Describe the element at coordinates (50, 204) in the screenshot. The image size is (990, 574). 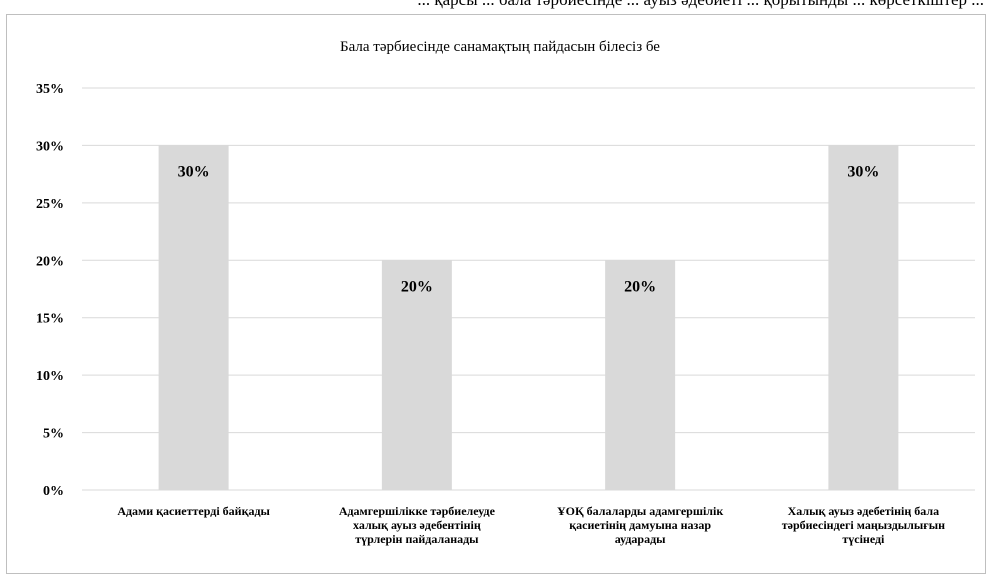
I see `y-tick-label: 25%` at that location.